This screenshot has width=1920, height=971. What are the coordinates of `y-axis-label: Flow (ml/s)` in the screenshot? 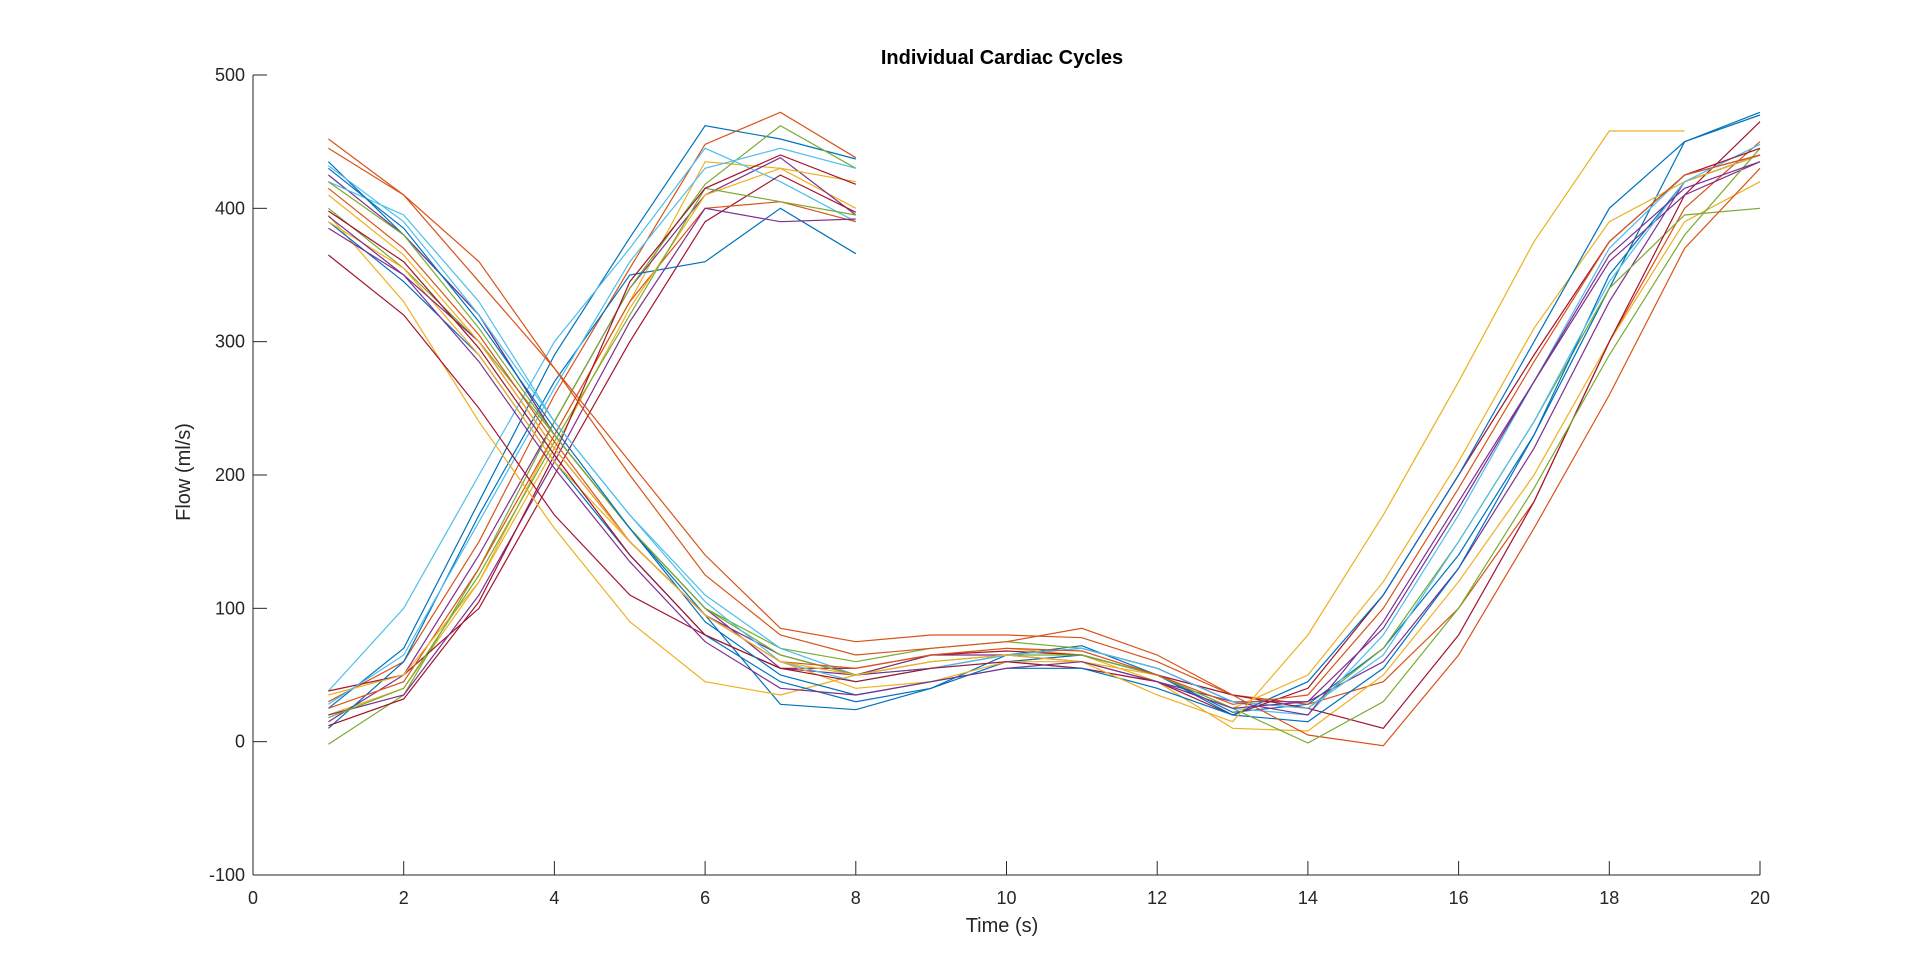 It's located at (184, 472).